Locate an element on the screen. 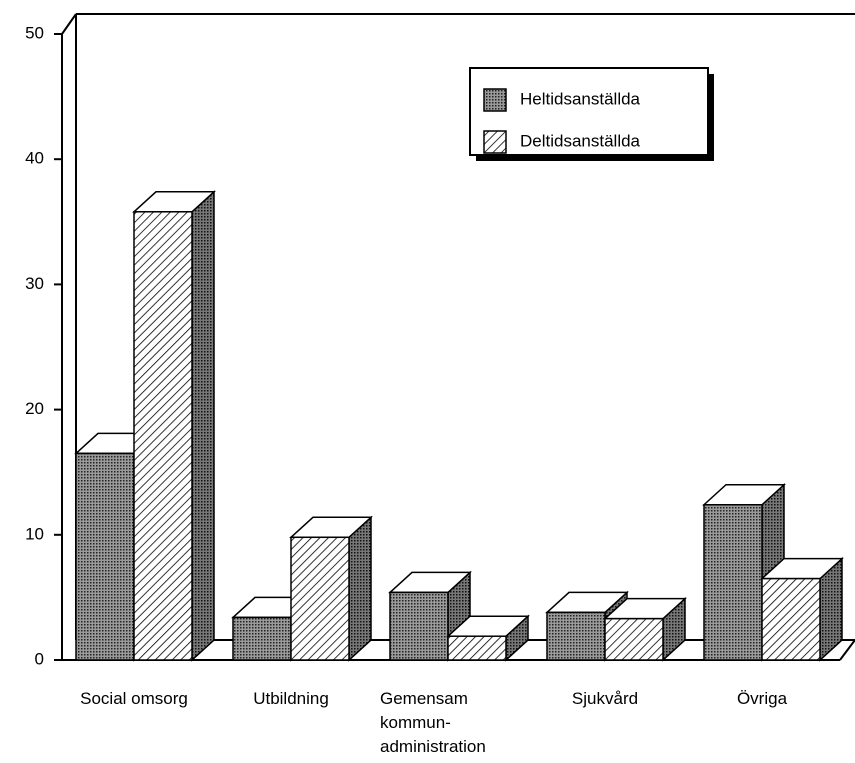 Image resolution: width=855 pixels, height=763 pixels. x-tick-label: Sjukvård is located at coordinates (605, 698).